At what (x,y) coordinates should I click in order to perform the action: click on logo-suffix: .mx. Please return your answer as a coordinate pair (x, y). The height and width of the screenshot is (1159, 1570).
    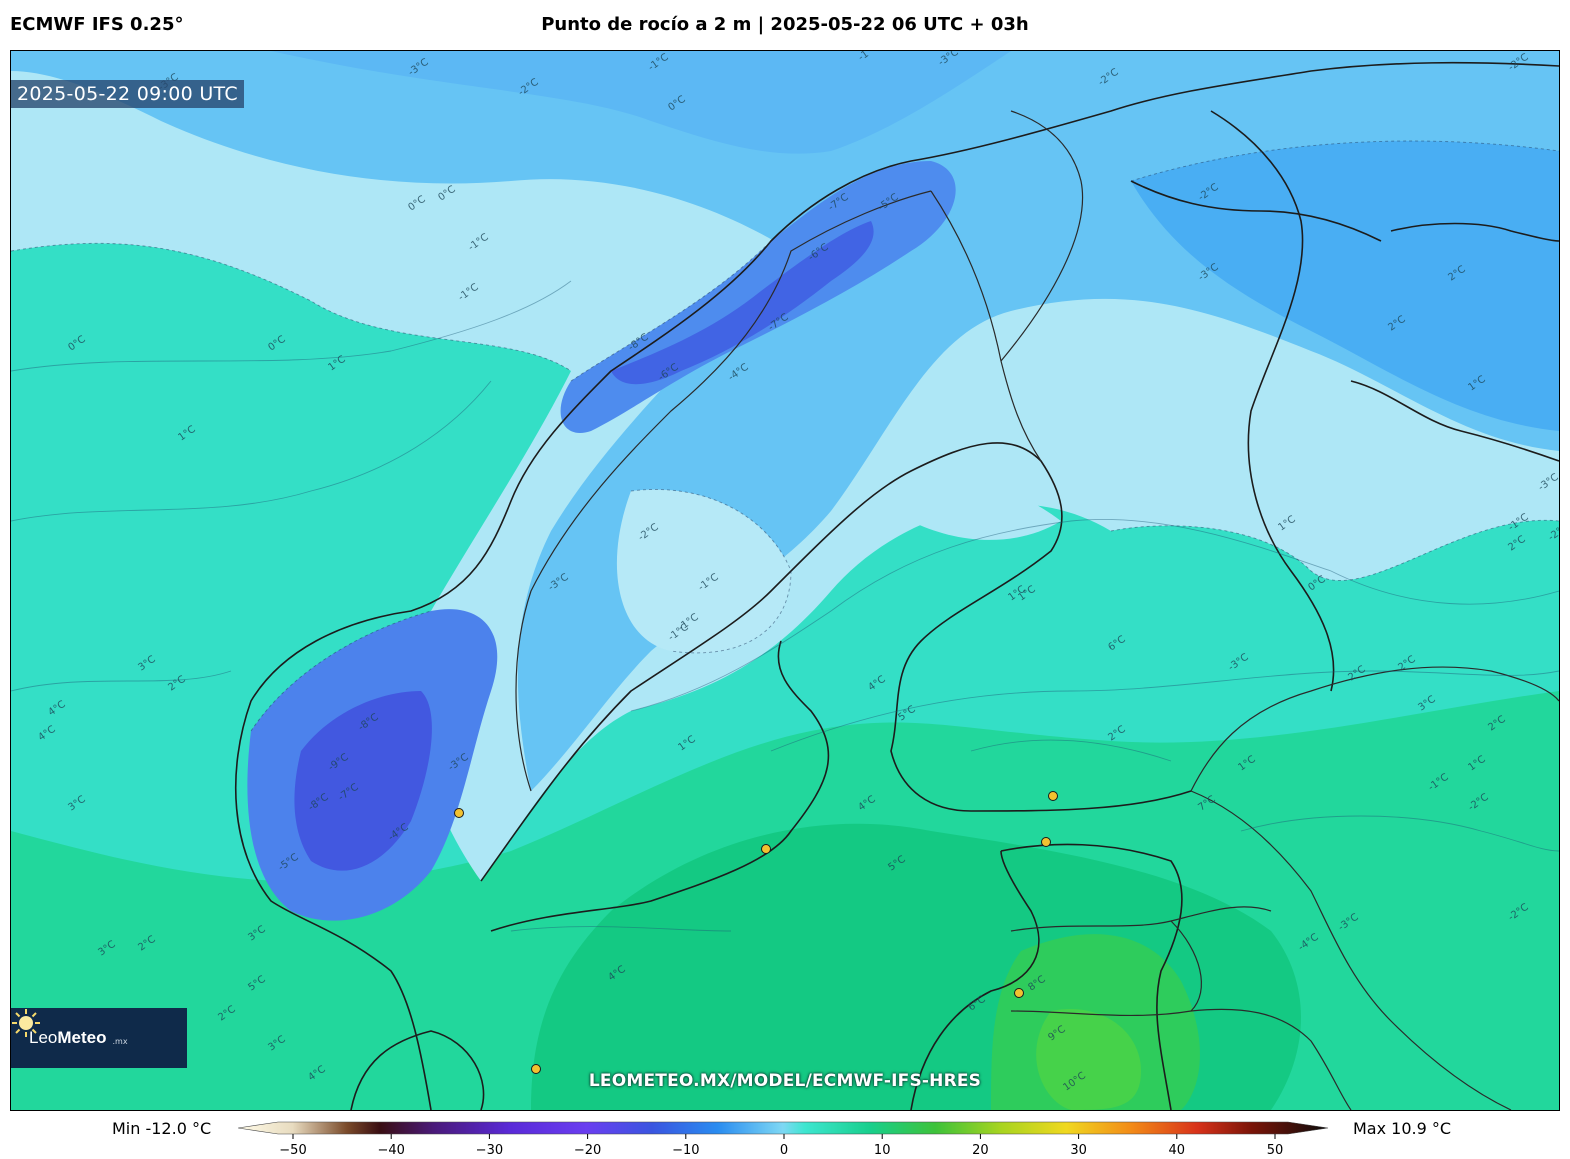
    Looking at the image, I should click on (120, 1041).